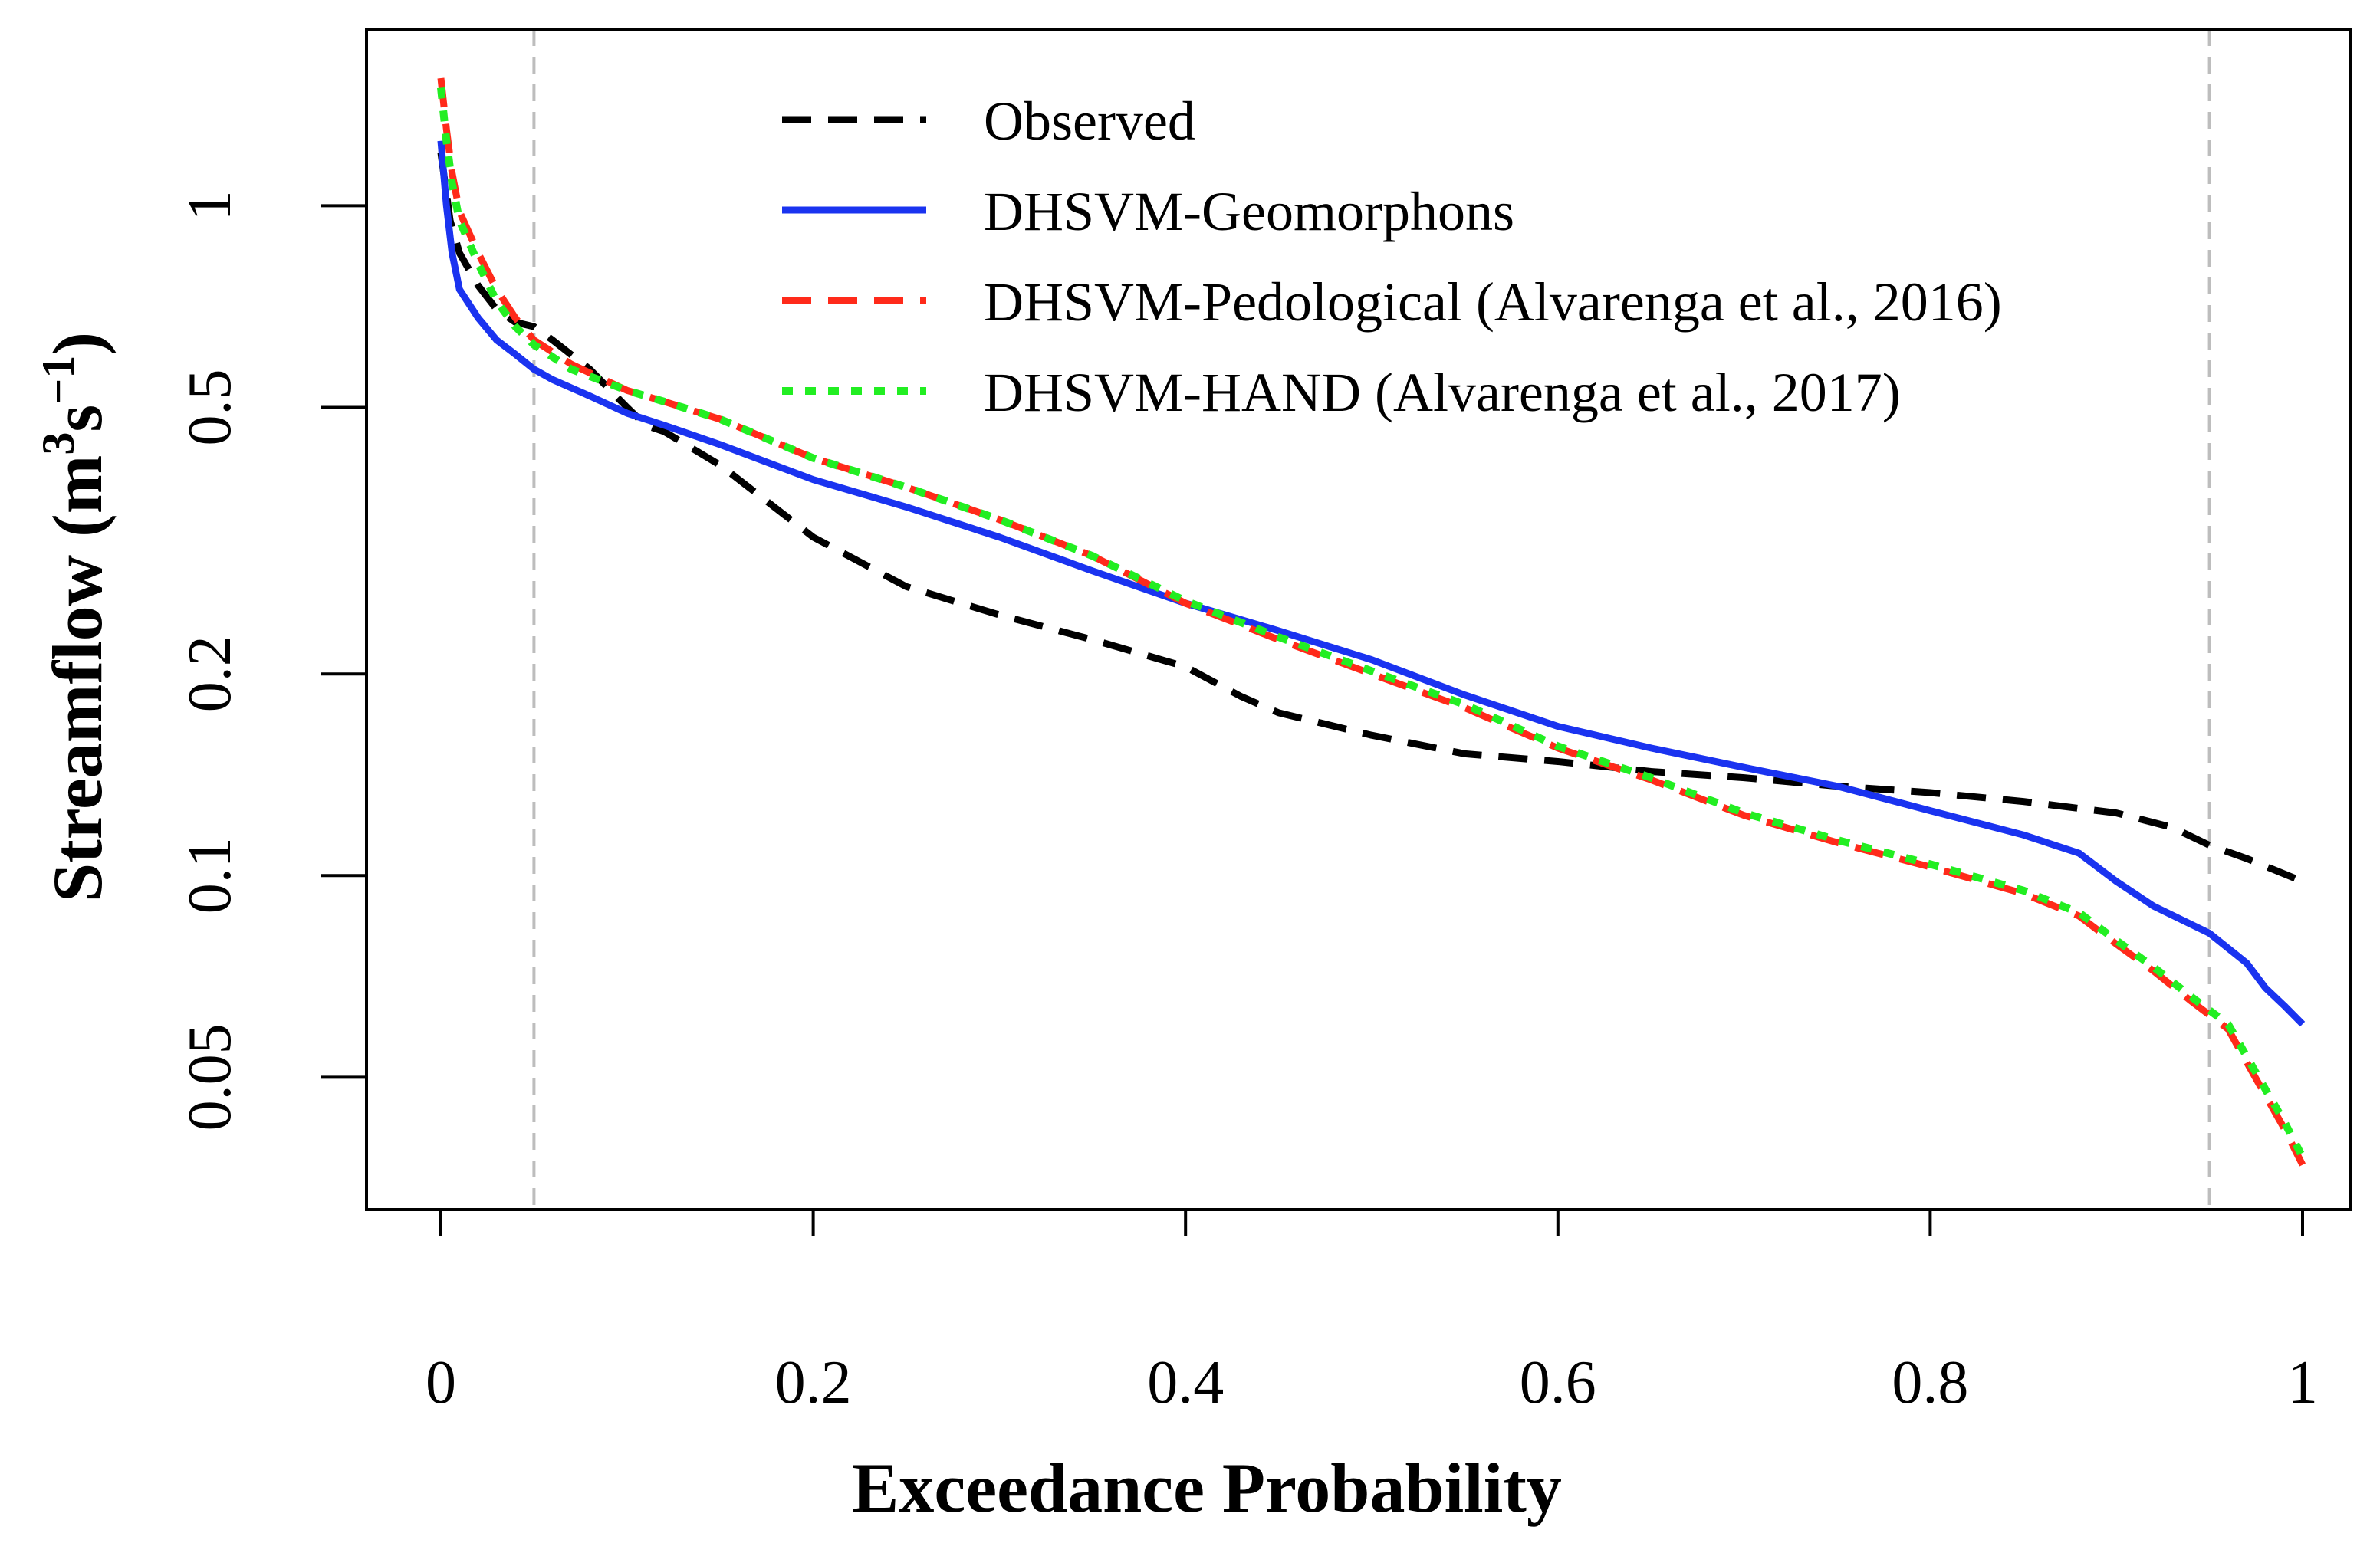 The image size is (2380, 1543). Describe the element at coordinates (813, 1383) in the screenshot. I see `x-tick-label: 0.2` at that location.